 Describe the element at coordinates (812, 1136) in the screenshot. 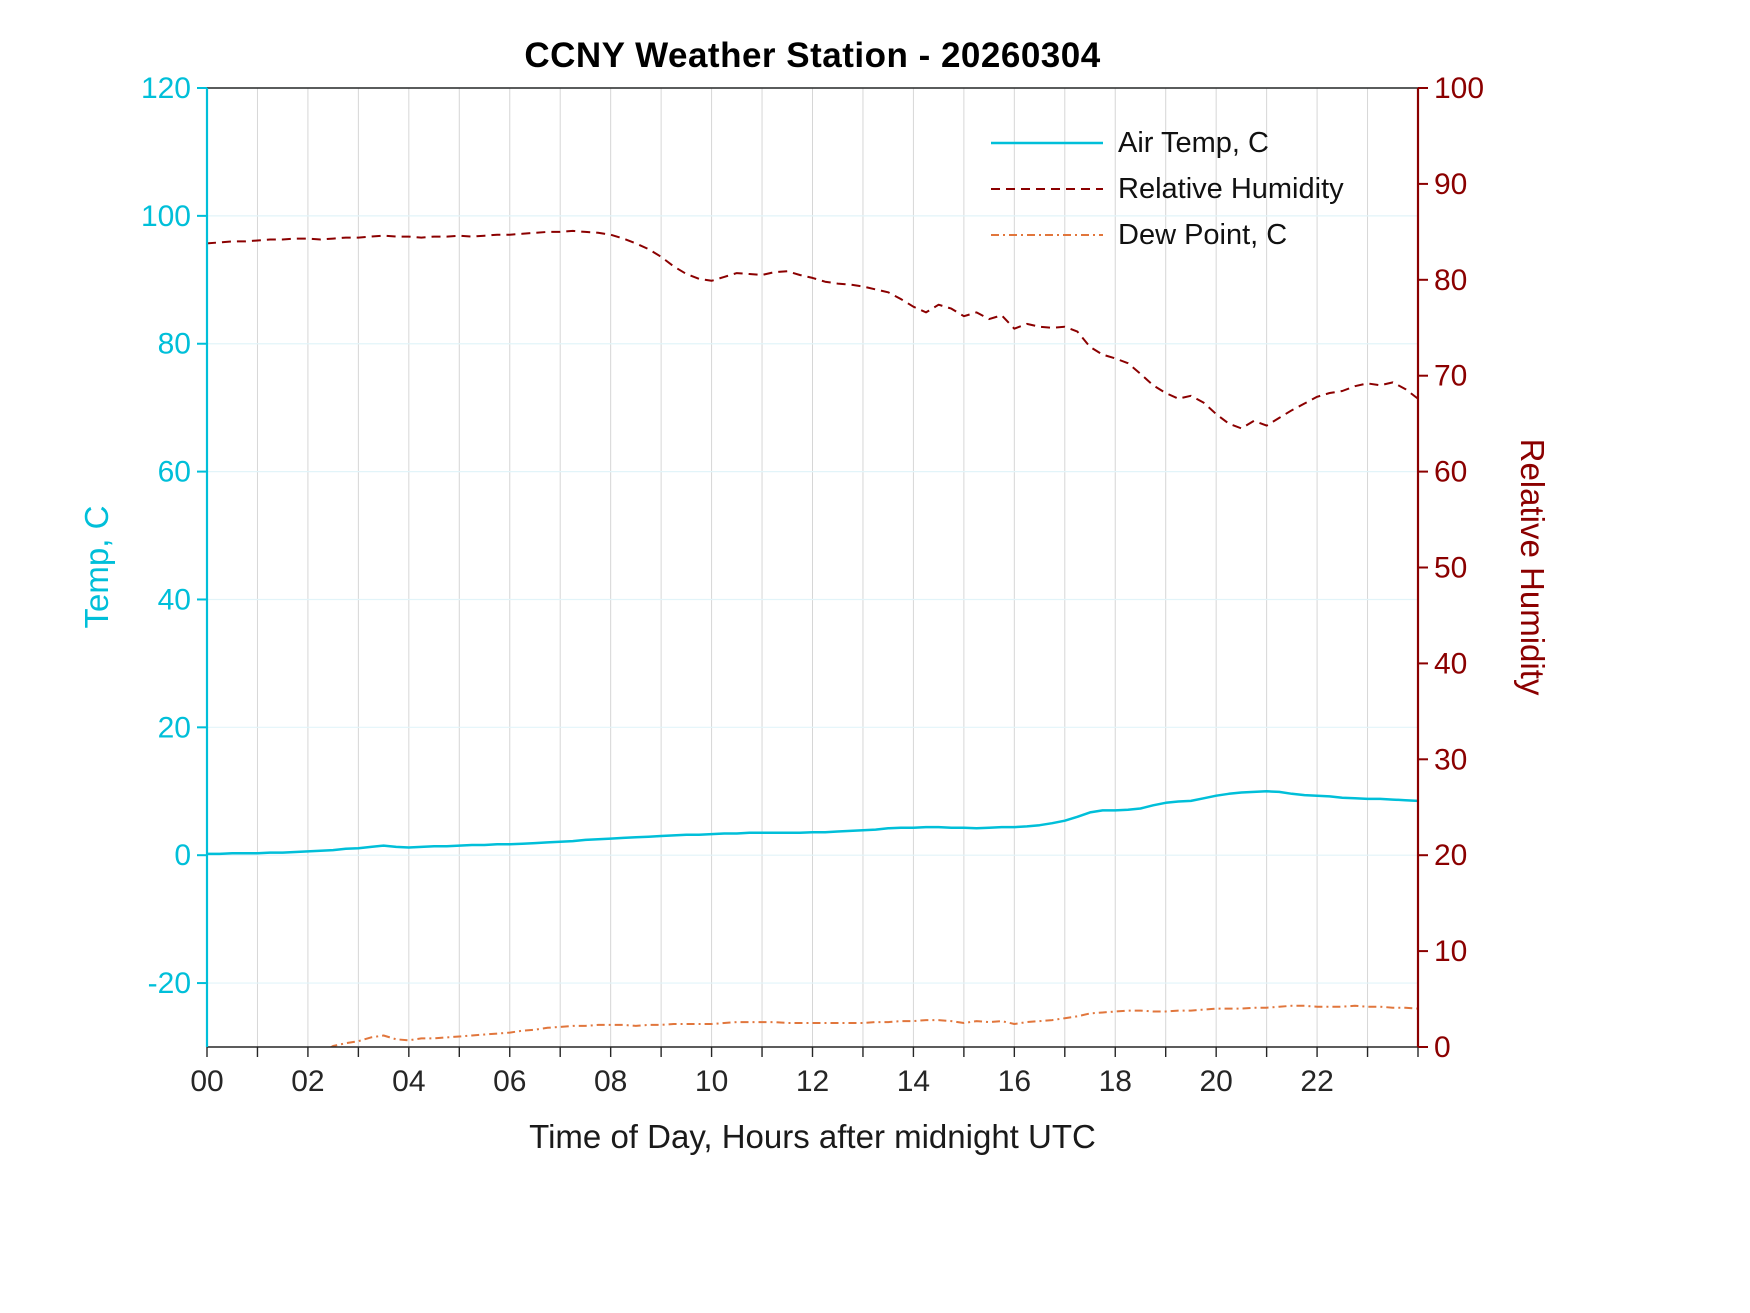

I see `x-axis-label: Time of Day, Hours after midnight UTC` at that location.